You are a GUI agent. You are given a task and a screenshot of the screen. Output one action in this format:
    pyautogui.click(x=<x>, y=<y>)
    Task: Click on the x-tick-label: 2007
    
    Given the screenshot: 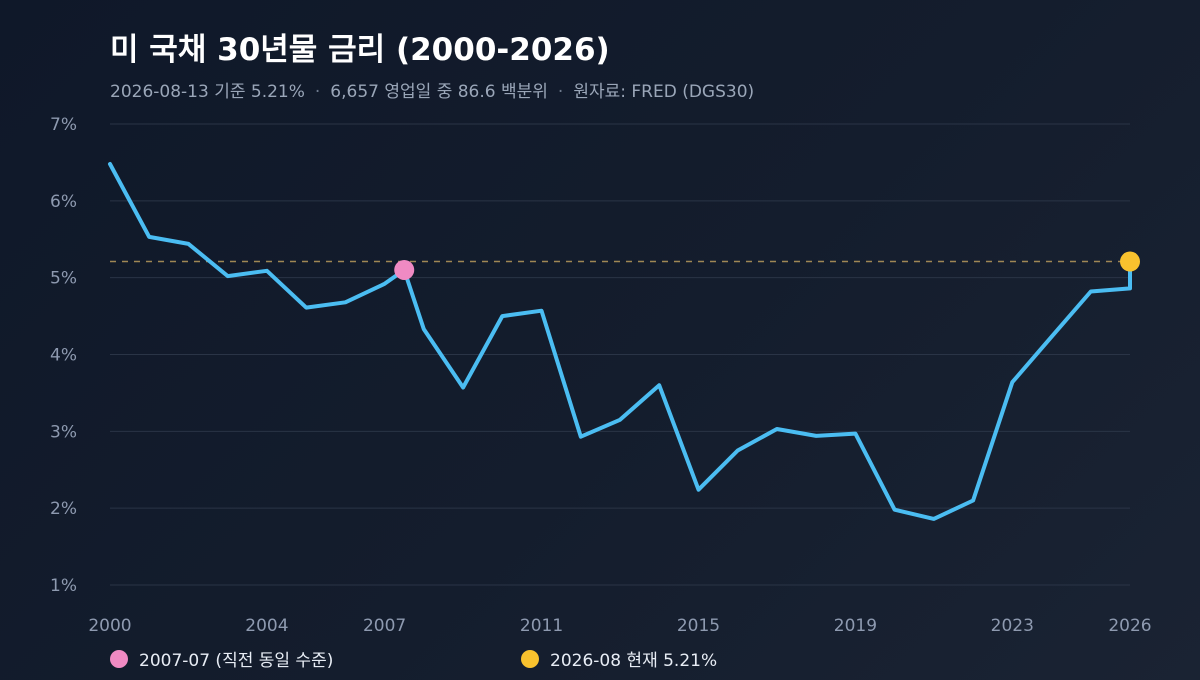 What is the action you would take?
    pyautogui.click(x=384, y=626)
    